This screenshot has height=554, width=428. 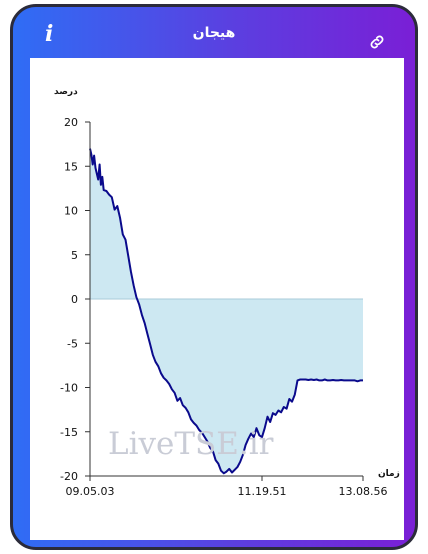 I want to click on page-title: هیجان, so click(x=214, y=33).